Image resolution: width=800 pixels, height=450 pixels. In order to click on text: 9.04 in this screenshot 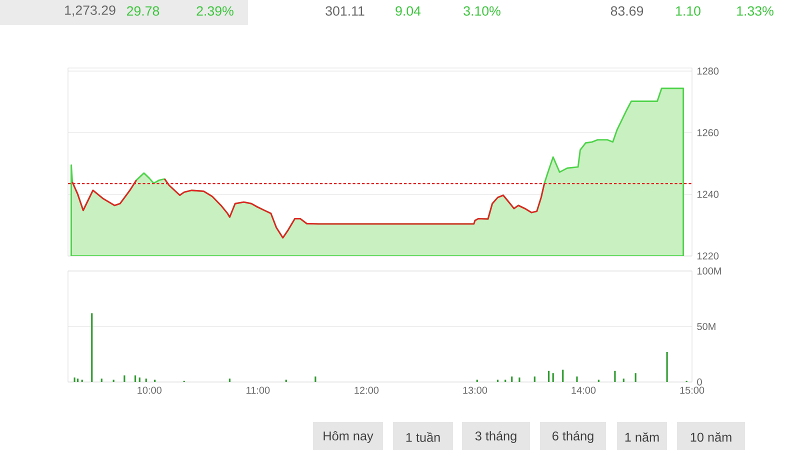, I will do `click(408, 11)`.